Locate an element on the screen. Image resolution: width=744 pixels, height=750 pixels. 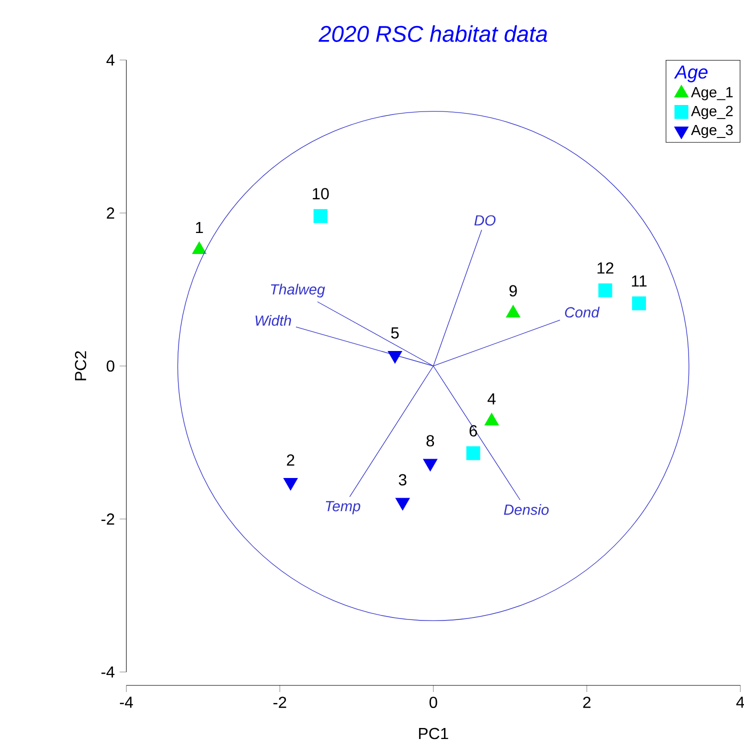
x-axis-title: PC1 is located at coordinates (433, 734).